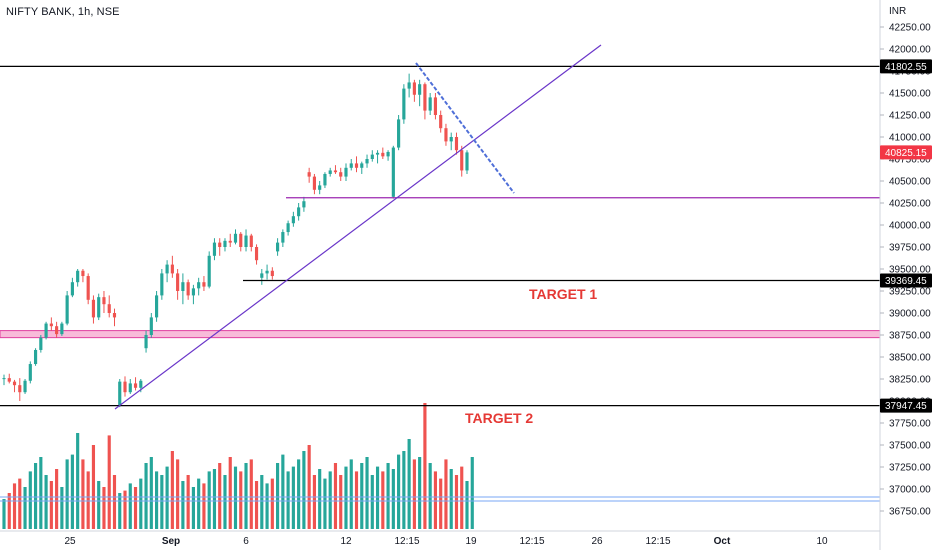 Image resolution: width=932 pixels, height=555 pixels. Describe the element at coordinates (910, 468) in the screenshot. I see `y-tick-label: 37250.00` at that location.